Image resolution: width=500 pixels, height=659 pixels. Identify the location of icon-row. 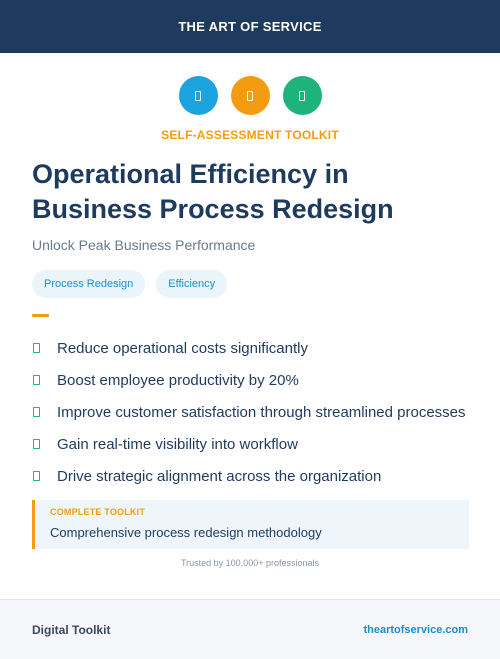
(250, 95).